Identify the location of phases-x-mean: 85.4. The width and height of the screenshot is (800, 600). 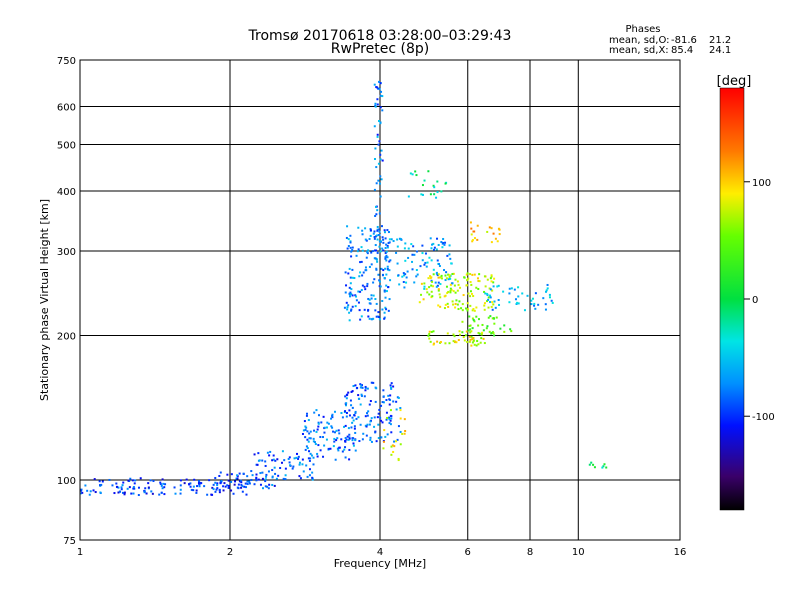
(682, 50).